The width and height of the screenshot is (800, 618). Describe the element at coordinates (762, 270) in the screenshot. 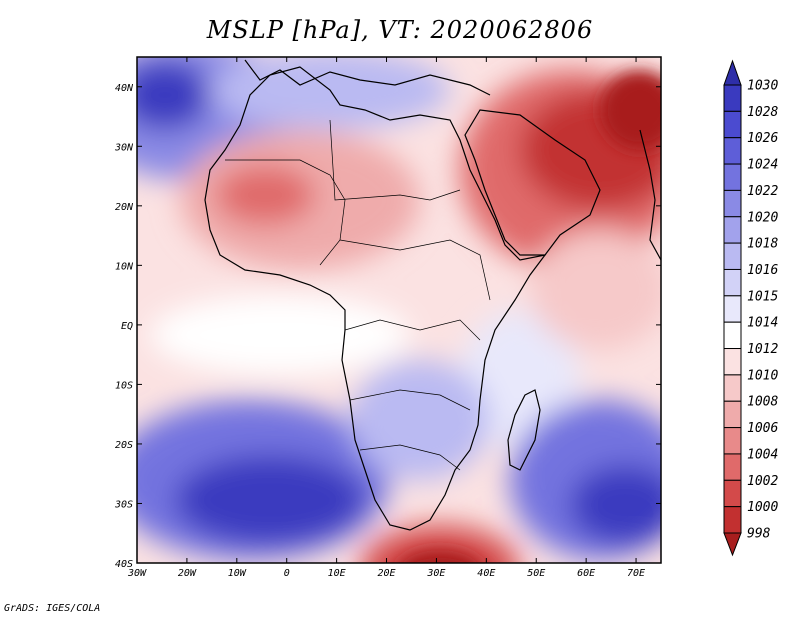

I see `colorbar-label: 1016` at that location.